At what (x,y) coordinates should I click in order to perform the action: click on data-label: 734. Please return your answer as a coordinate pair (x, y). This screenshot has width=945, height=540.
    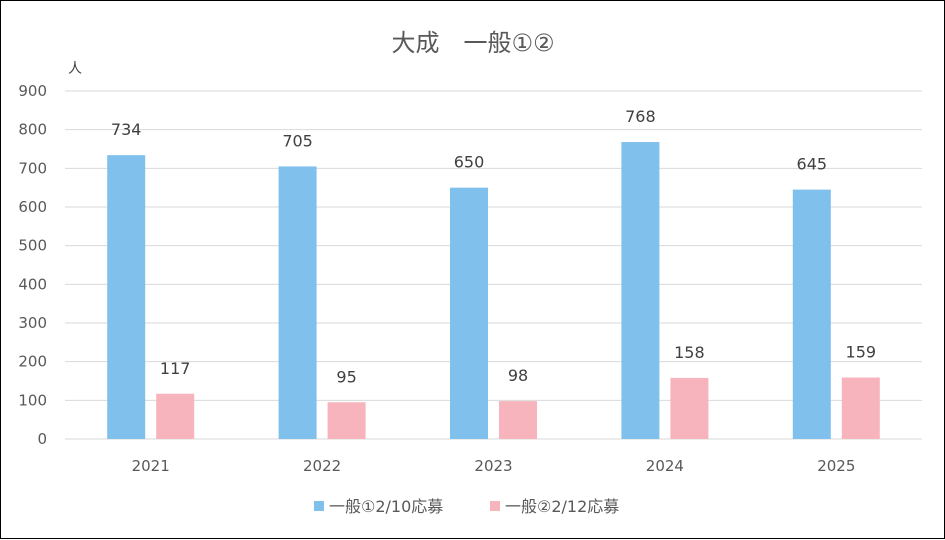
    Looking at the image, I should click on (126, 129).